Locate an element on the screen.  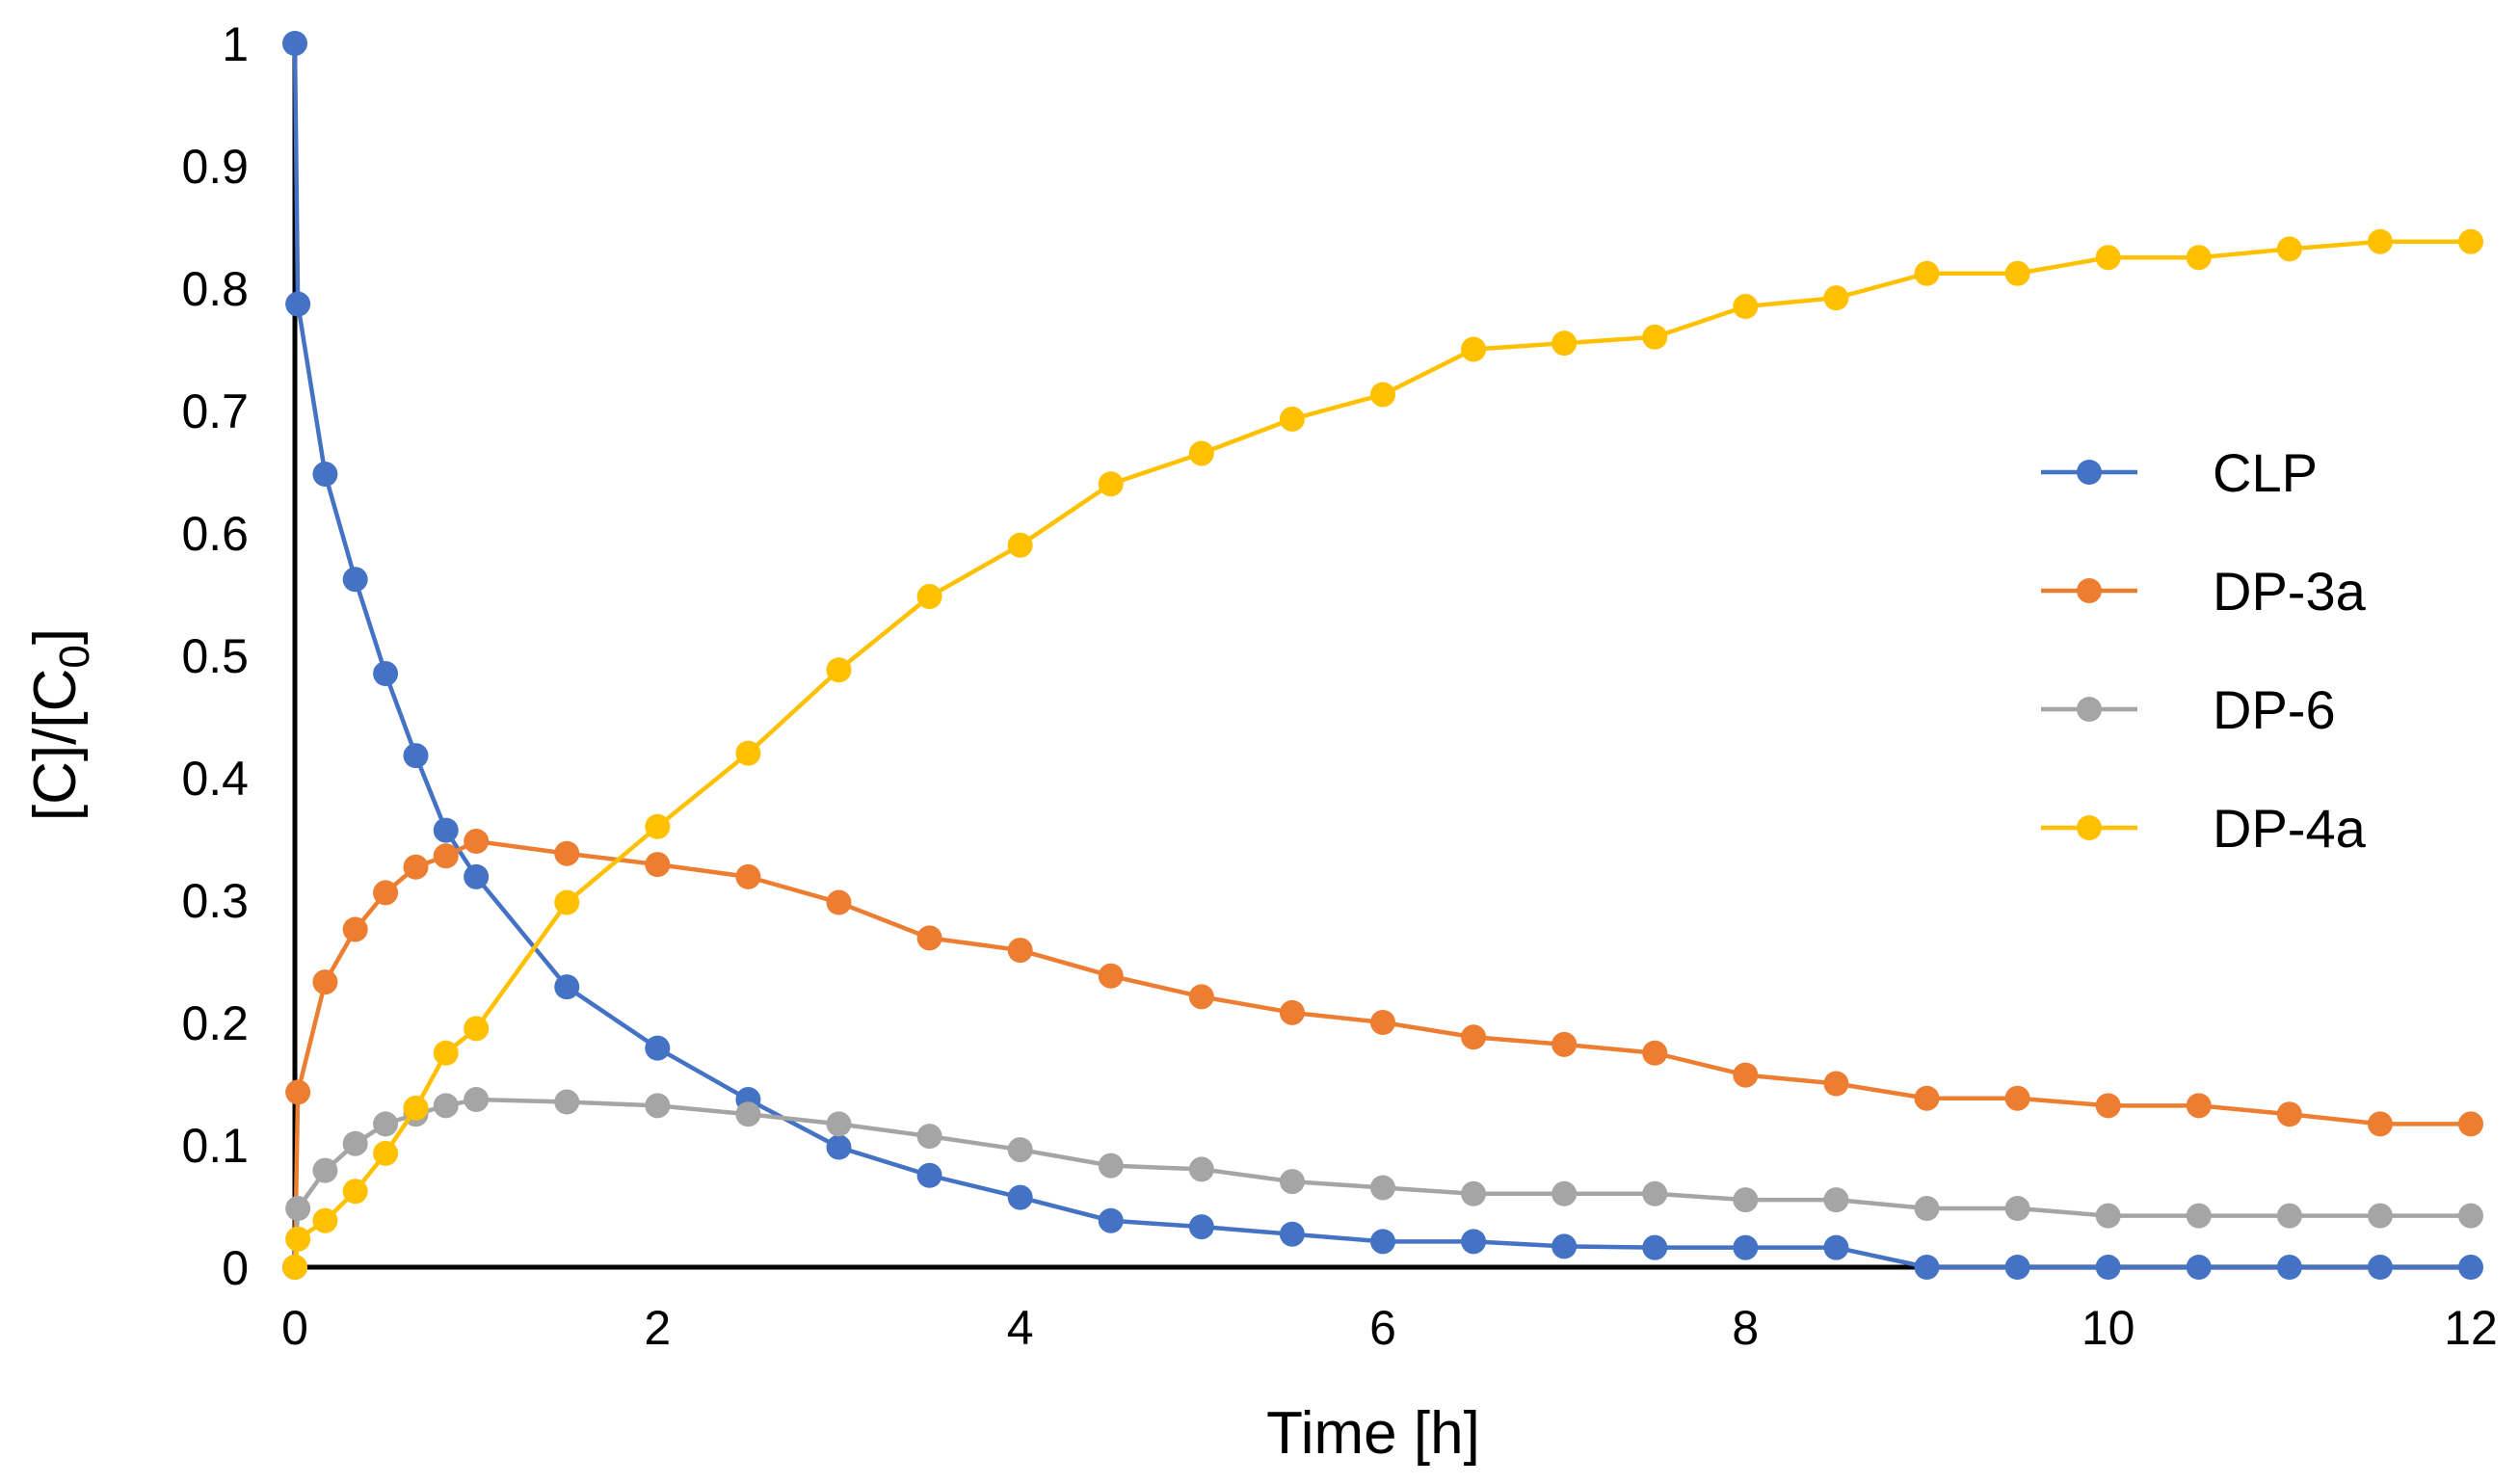
y-tick-label: 0.4 is located at coordinates (215, 779).